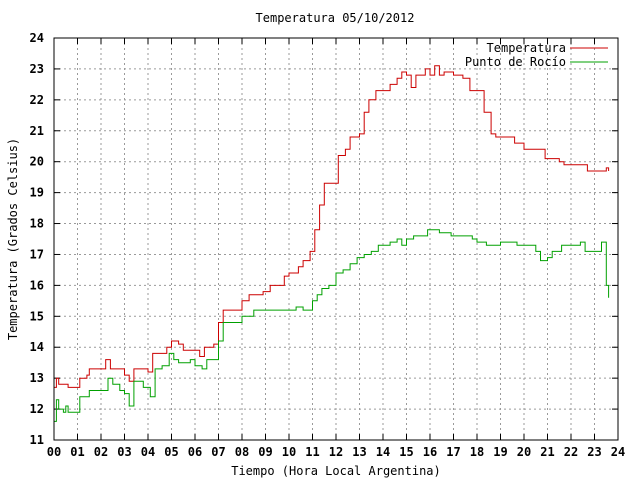  I want to click on y-tick-label: 11, so click(37, 440).